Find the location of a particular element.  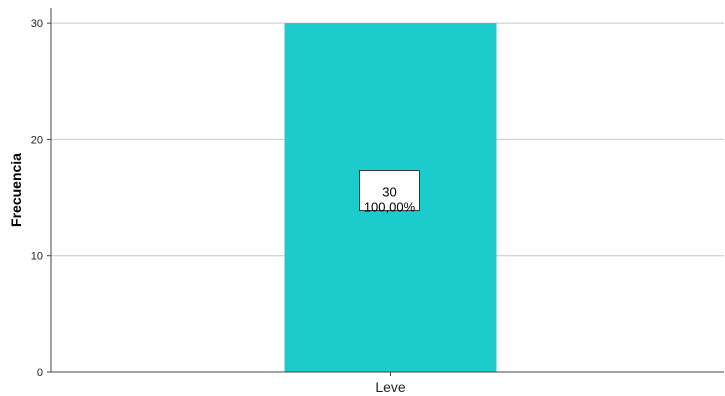

x-tick-labels: Leve is located at coordinates (390, 383).